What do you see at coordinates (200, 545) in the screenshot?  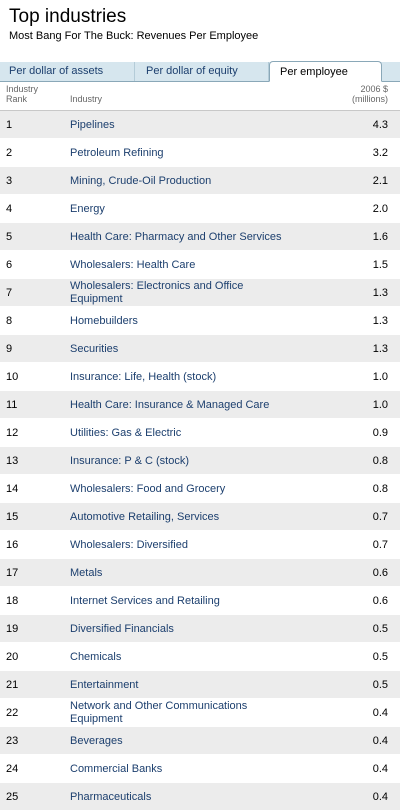 I see `table-row: 16 Wholesalers: Diversified 0.7` at bounding box center [200, 545].